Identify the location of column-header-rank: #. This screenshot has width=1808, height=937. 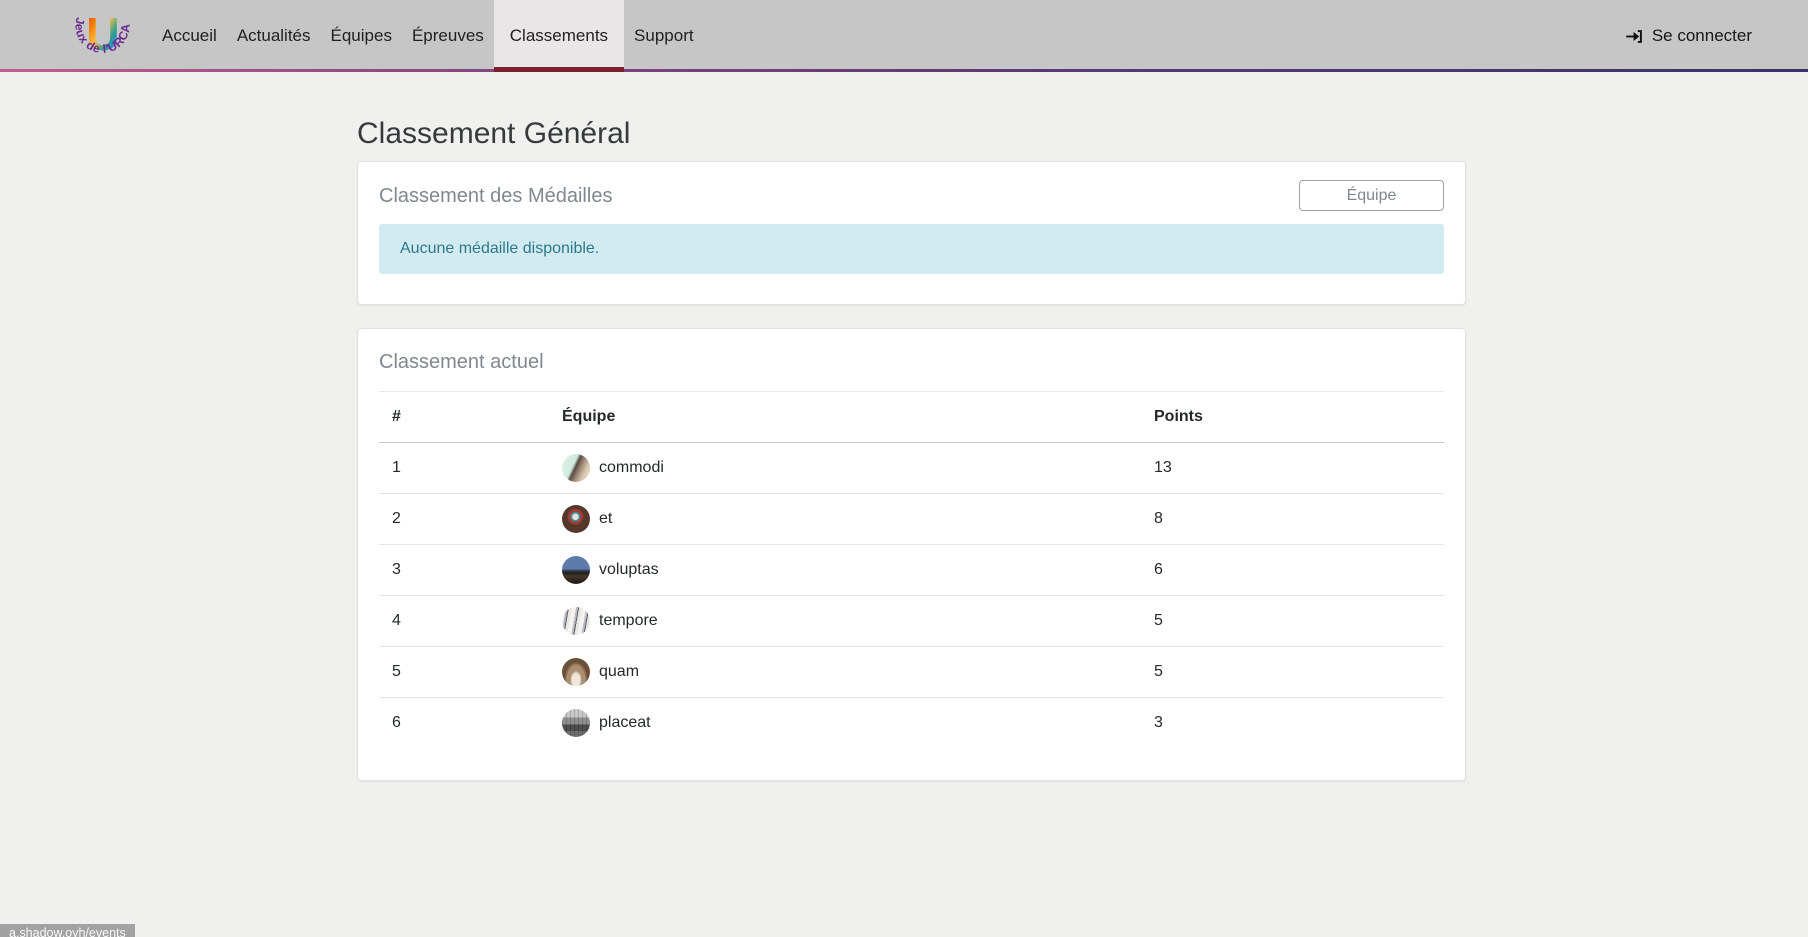
(464, 417).